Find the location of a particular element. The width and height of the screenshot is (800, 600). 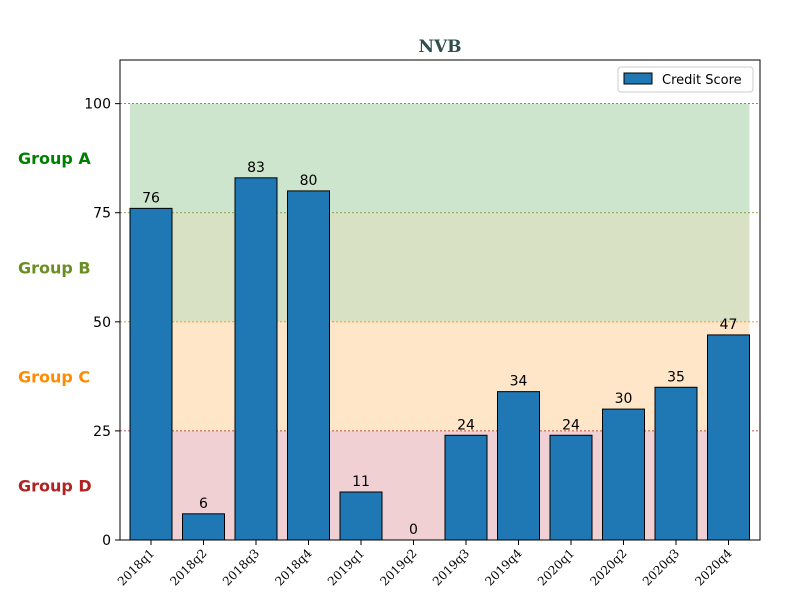

y-tick-label: 50 is located at coordinates (102, 323).